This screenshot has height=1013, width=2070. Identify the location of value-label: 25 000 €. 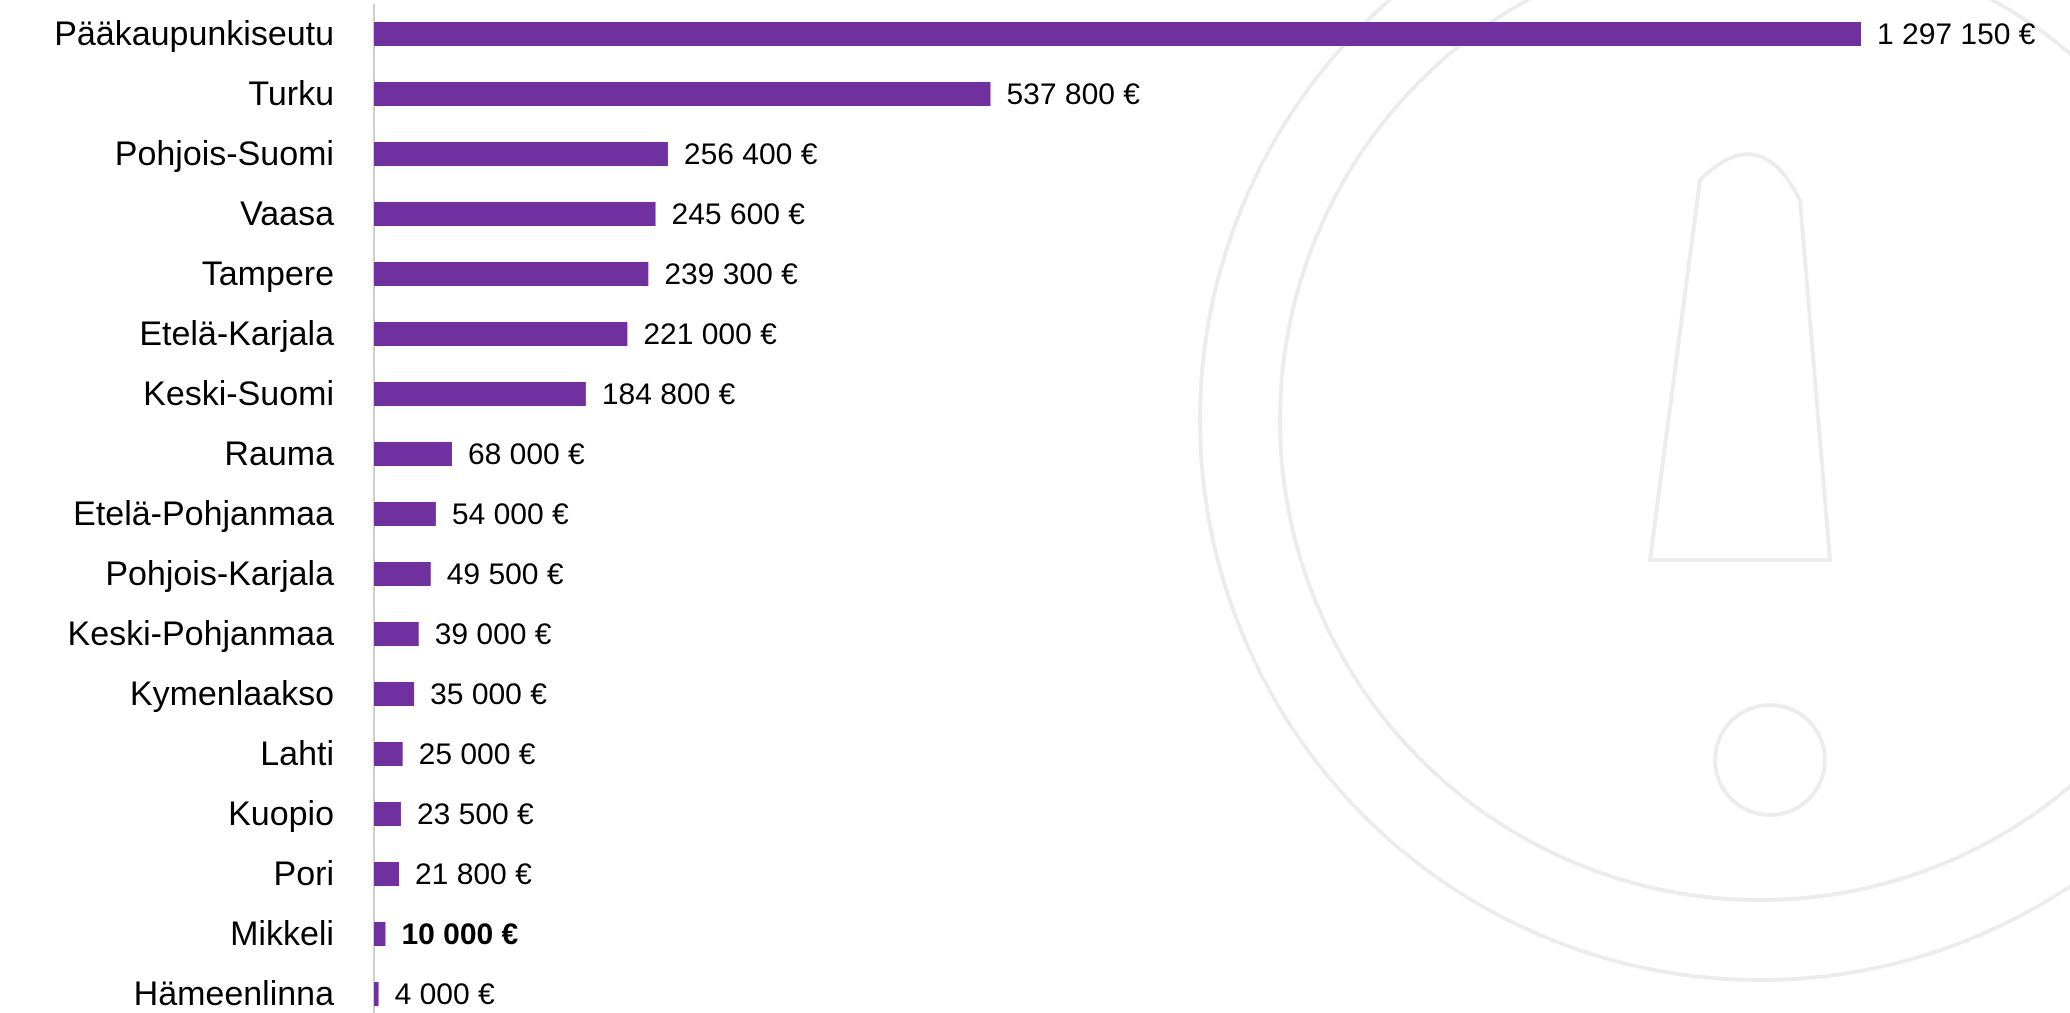
(477, 754).